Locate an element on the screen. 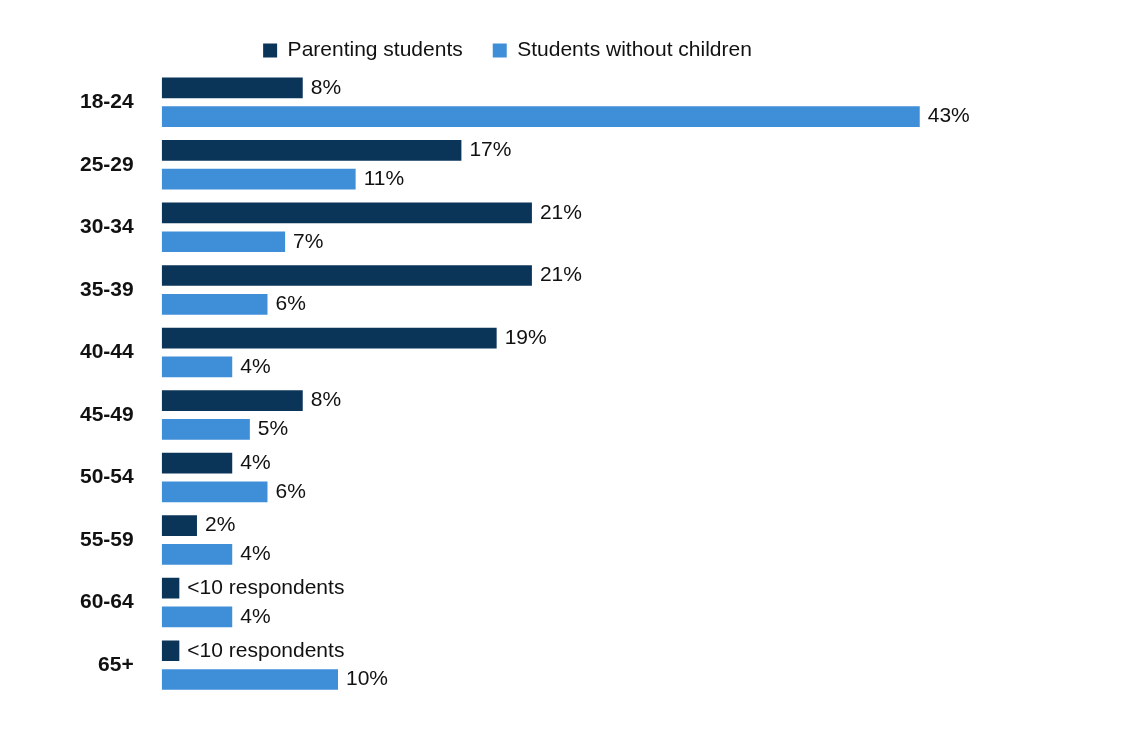 Image resolution: width=1125 pixels, height=729 pixels. y-tick-label: 40-44 is located at coordinates (107, 351).